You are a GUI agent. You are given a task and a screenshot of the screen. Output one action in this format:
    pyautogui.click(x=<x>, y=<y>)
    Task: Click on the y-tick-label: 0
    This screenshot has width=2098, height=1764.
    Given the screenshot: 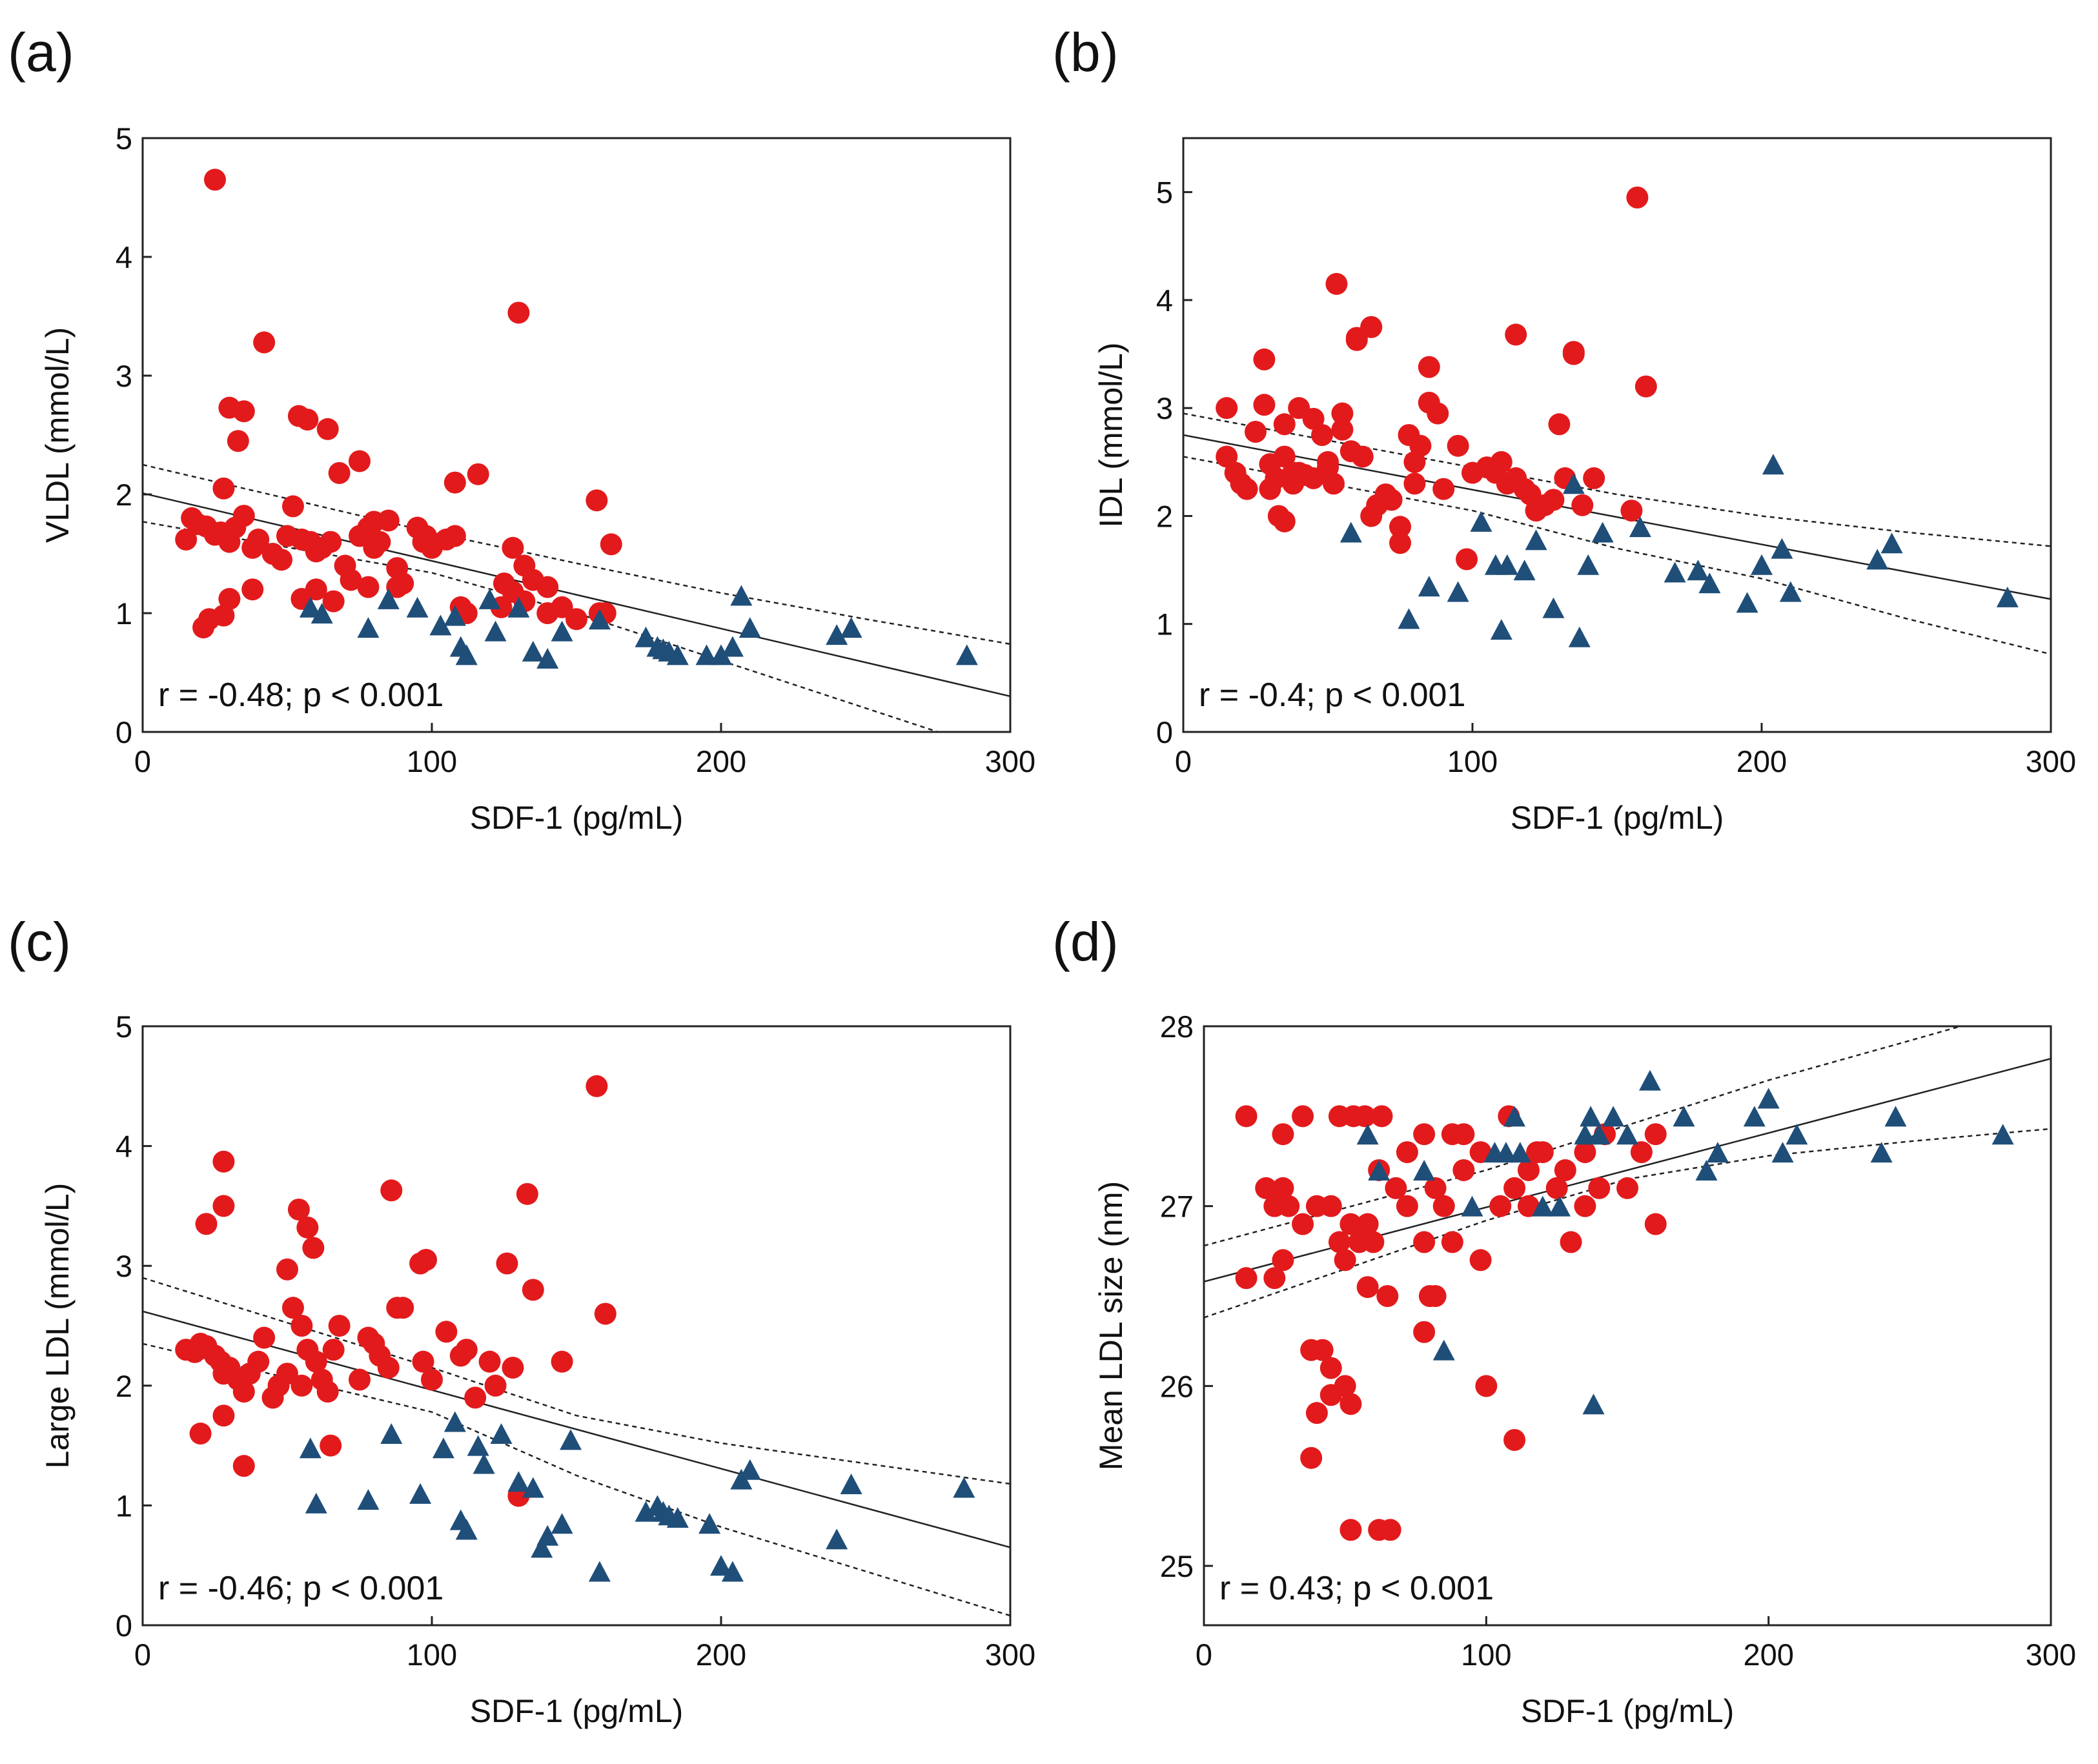 What is the action you would take?
    pyautogui.click(x=124, y=732)
    